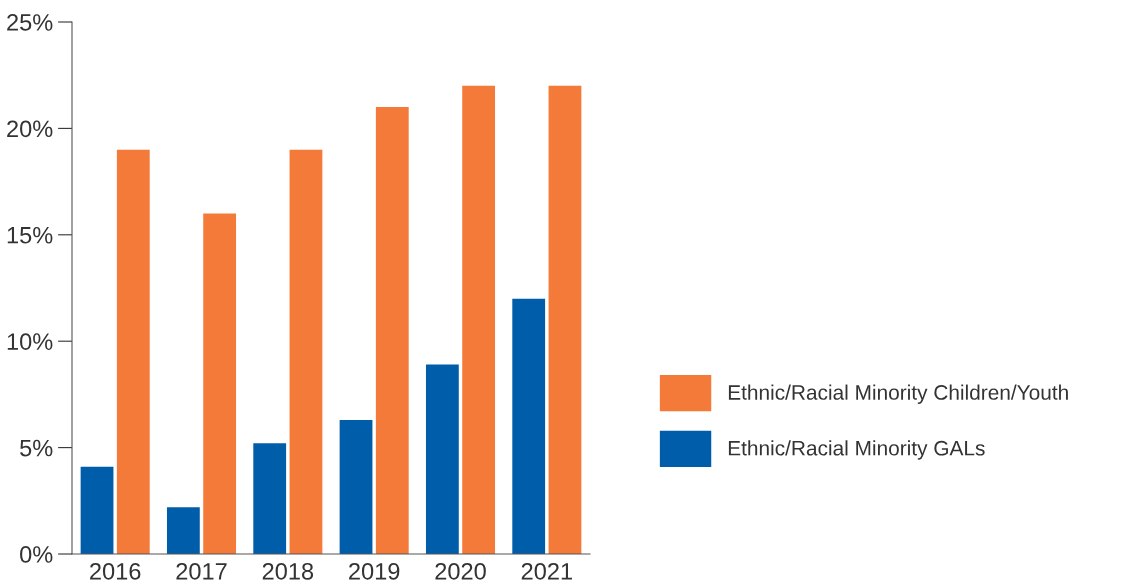 This screenshot has width=1136, height=582. Describe the element at coordinates (288, 571) in the screenshot. I see `x-tick-label: 2018` at that location.